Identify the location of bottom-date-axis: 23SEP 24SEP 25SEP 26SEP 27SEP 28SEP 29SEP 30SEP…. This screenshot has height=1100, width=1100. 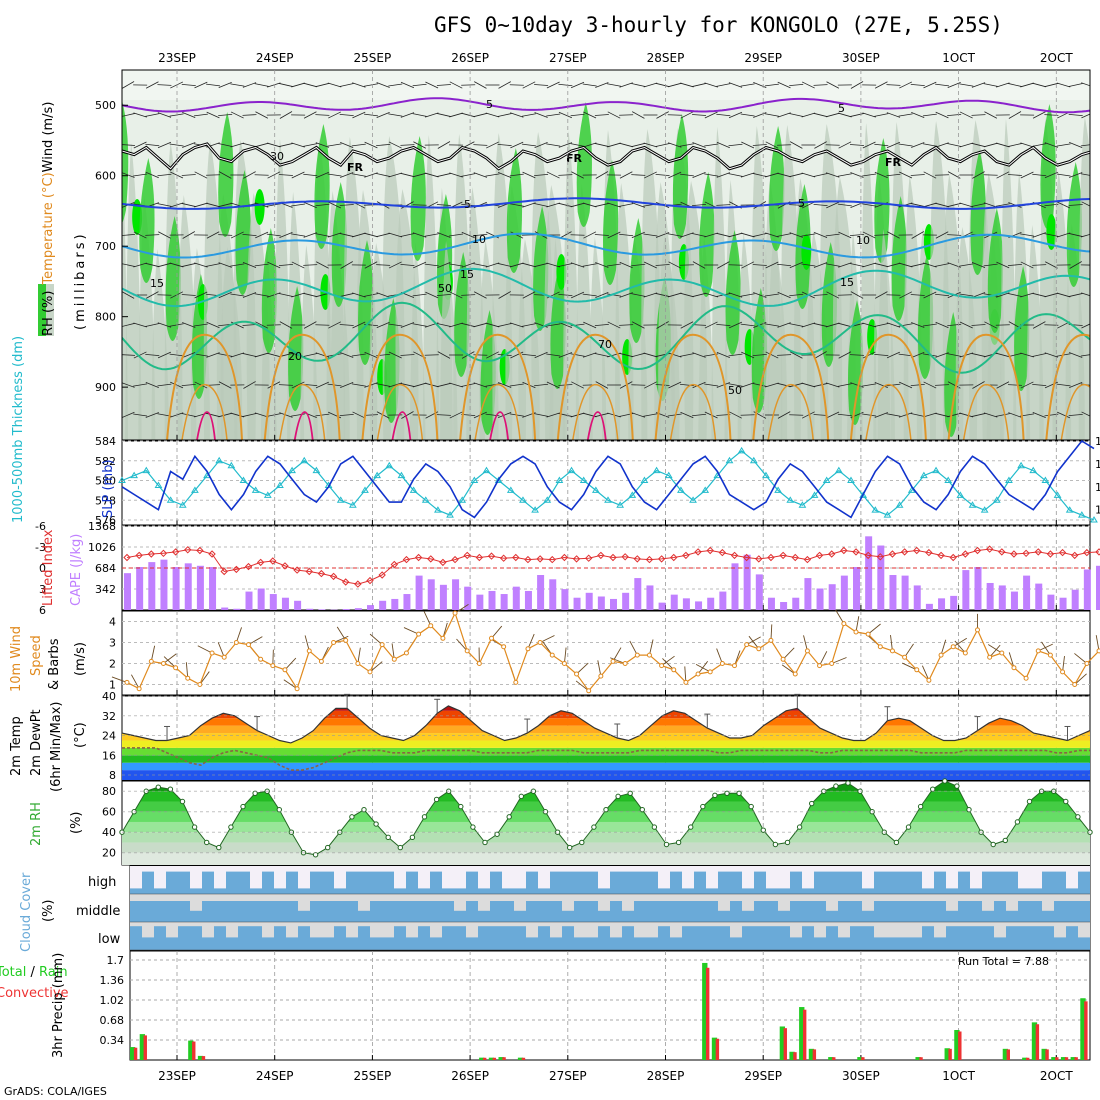
(615, 1076).